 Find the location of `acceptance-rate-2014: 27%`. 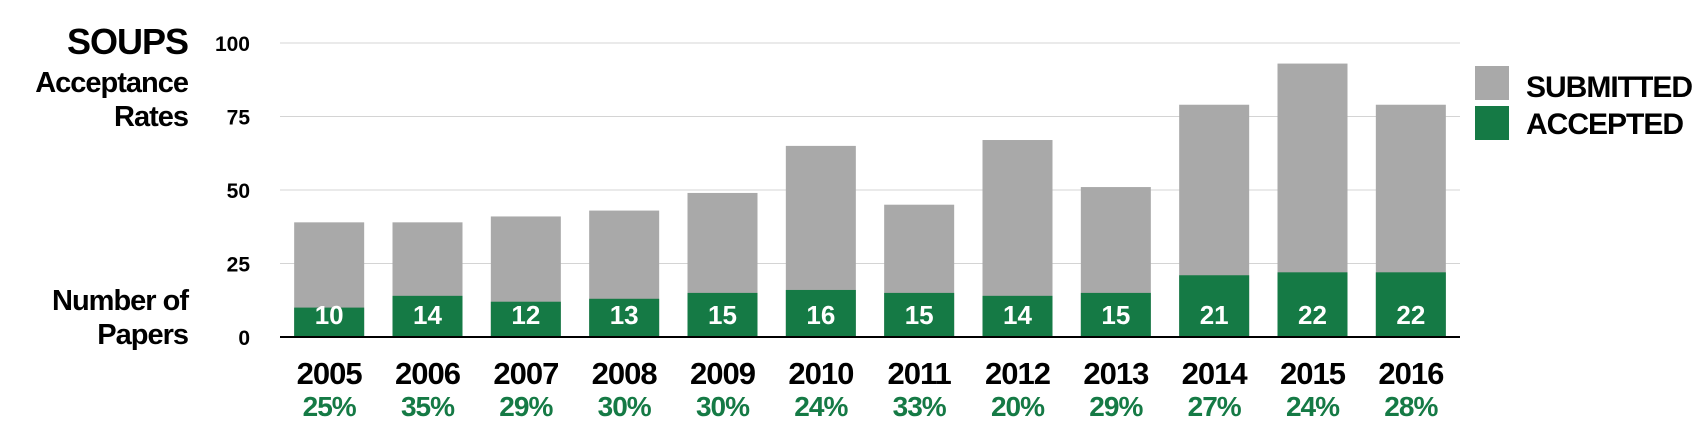

acceptance-rate-2014: 27% is located at coordinates (1215, 406).